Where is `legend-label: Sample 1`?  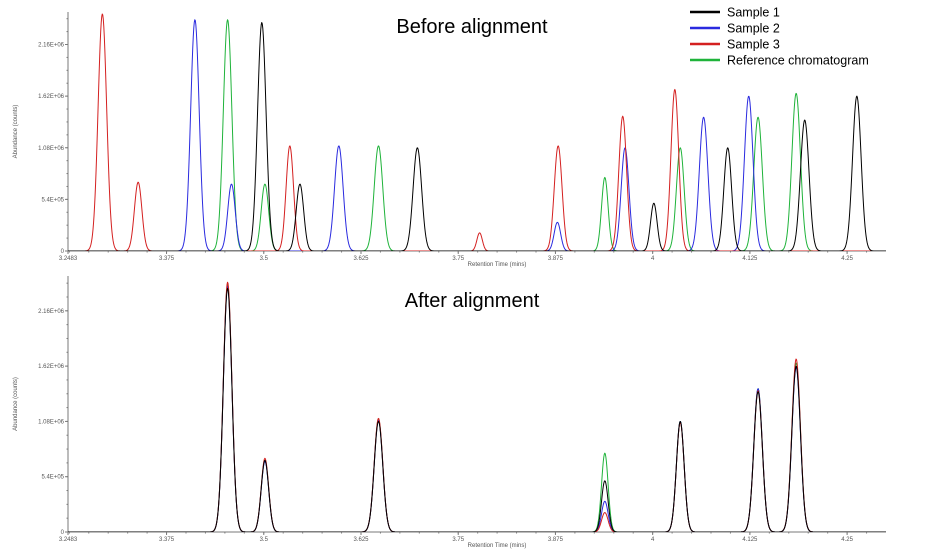
legend-label: Sample 1 is located at coordinates (753, 13).